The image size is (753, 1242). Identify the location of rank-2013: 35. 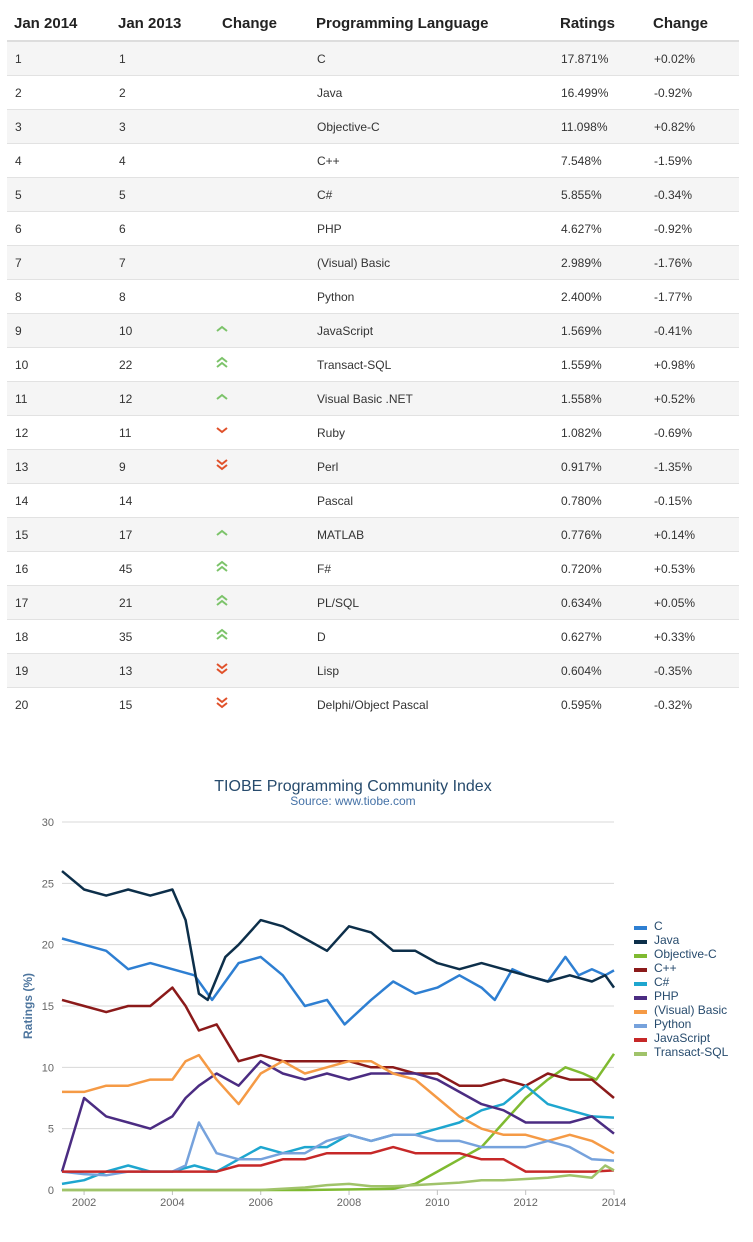
(163, 636).